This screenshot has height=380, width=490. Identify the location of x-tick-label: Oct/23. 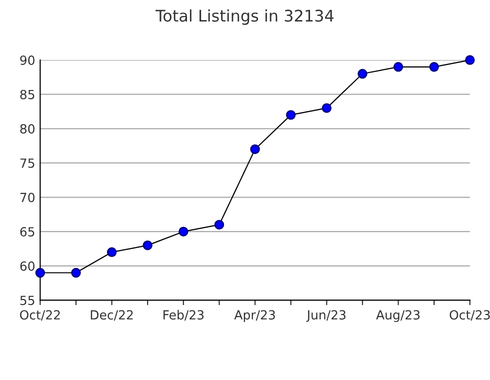
(470, 315).